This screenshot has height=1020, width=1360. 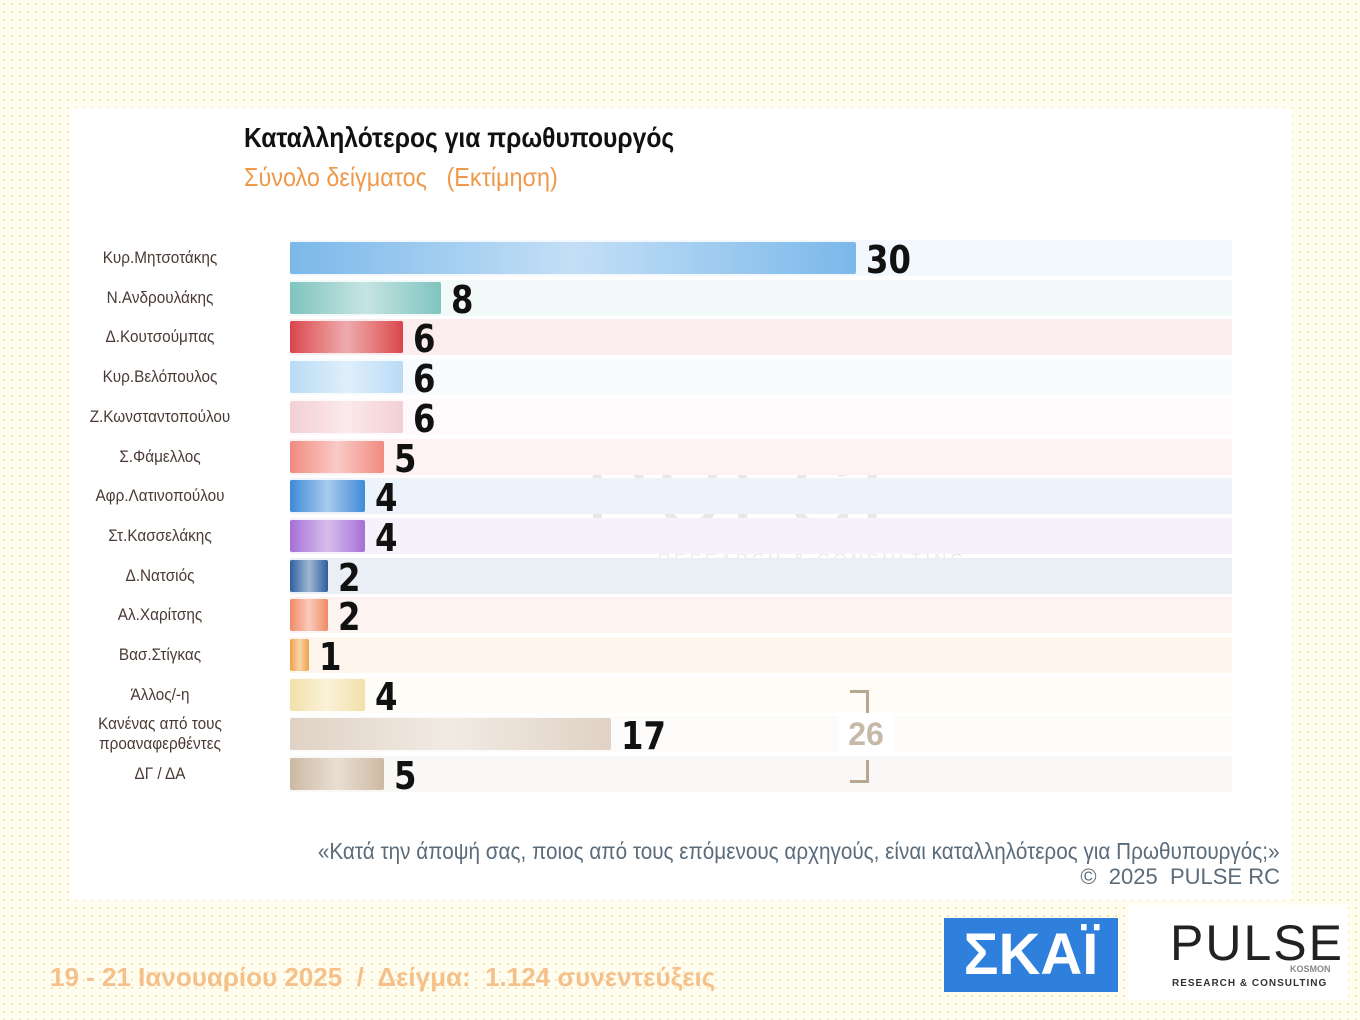 I want to click on pulse-logo-bg, so click(x=1238, y=952).